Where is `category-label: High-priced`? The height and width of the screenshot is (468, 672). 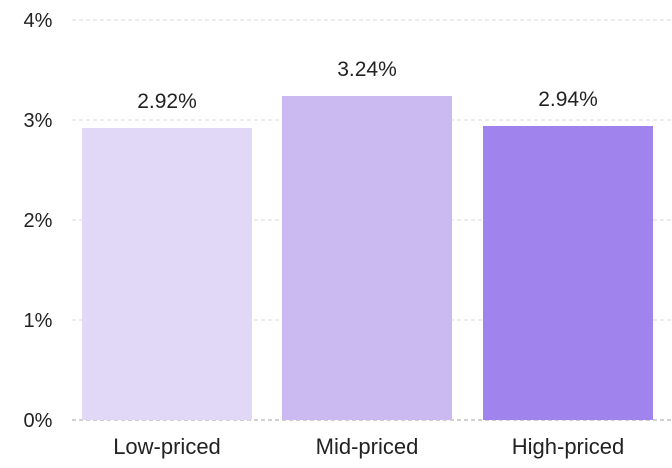
category-label: High-priced is located at coordinates (568, 446).